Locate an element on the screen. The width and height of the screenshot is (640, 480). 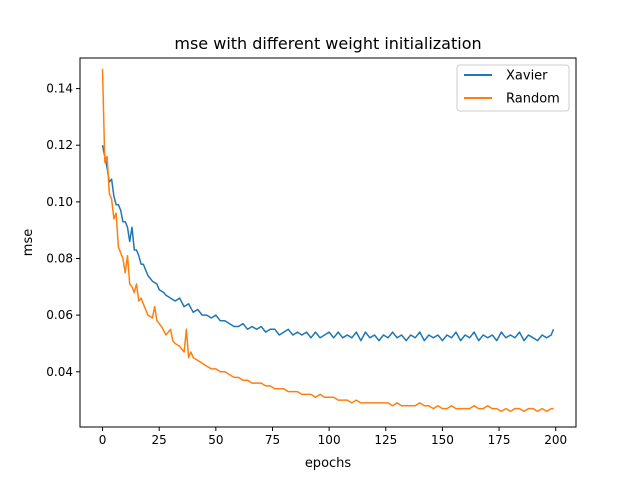
x-tick-label: 100 is located at coordinates (329, 440).